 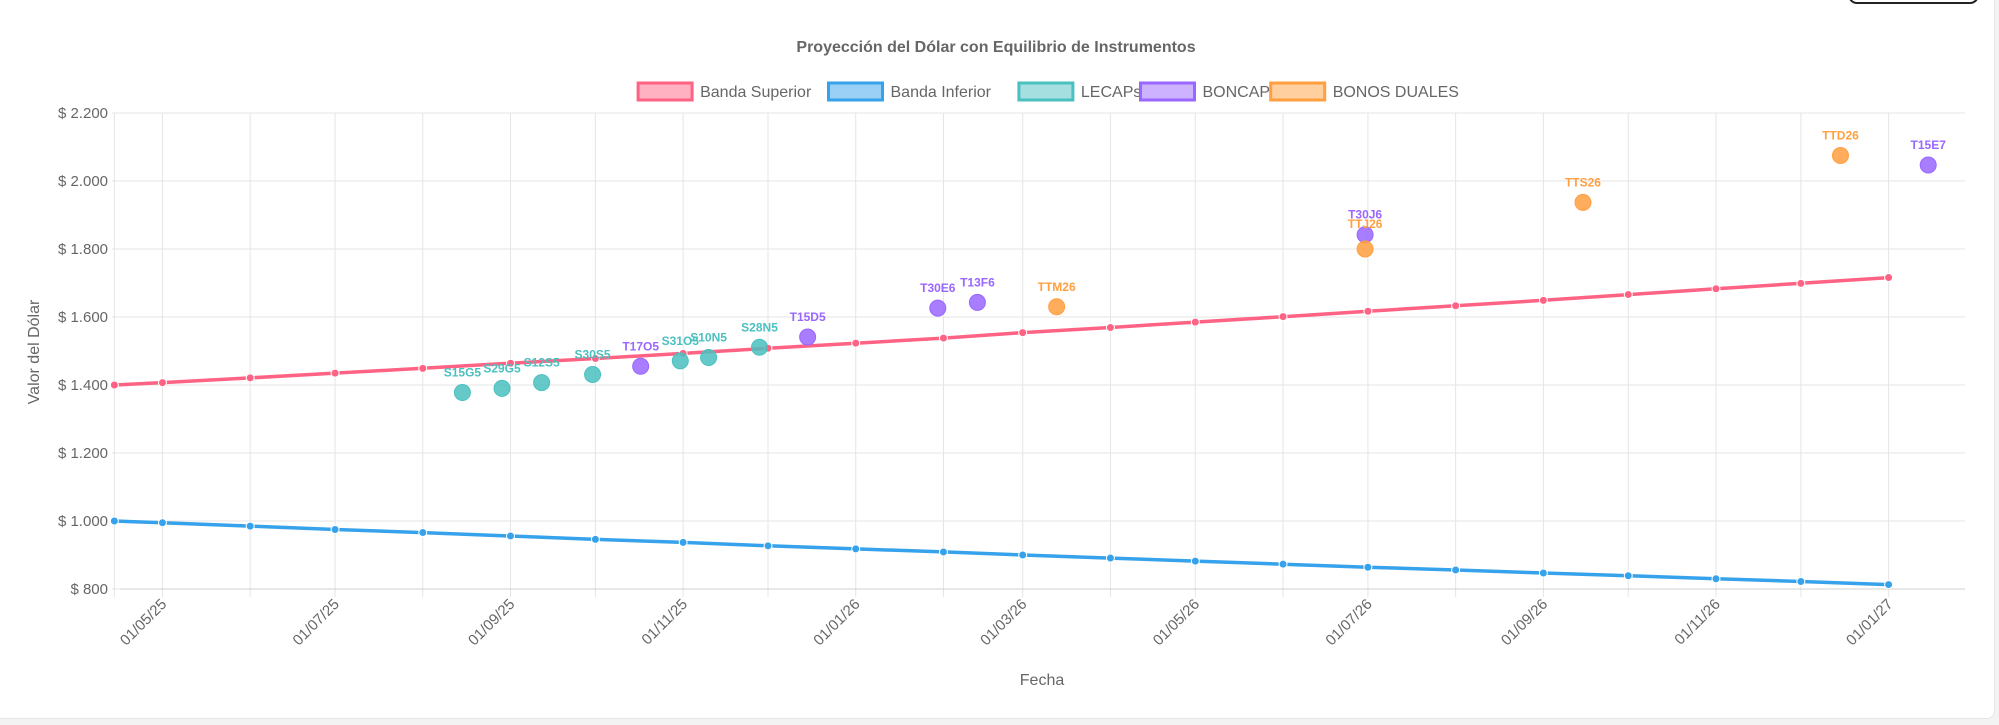 What do you see at coordinates (1869, 622) in the screenshot?
I see `x-tick-label: 01/01/27` at bounding box center [1869, 622].